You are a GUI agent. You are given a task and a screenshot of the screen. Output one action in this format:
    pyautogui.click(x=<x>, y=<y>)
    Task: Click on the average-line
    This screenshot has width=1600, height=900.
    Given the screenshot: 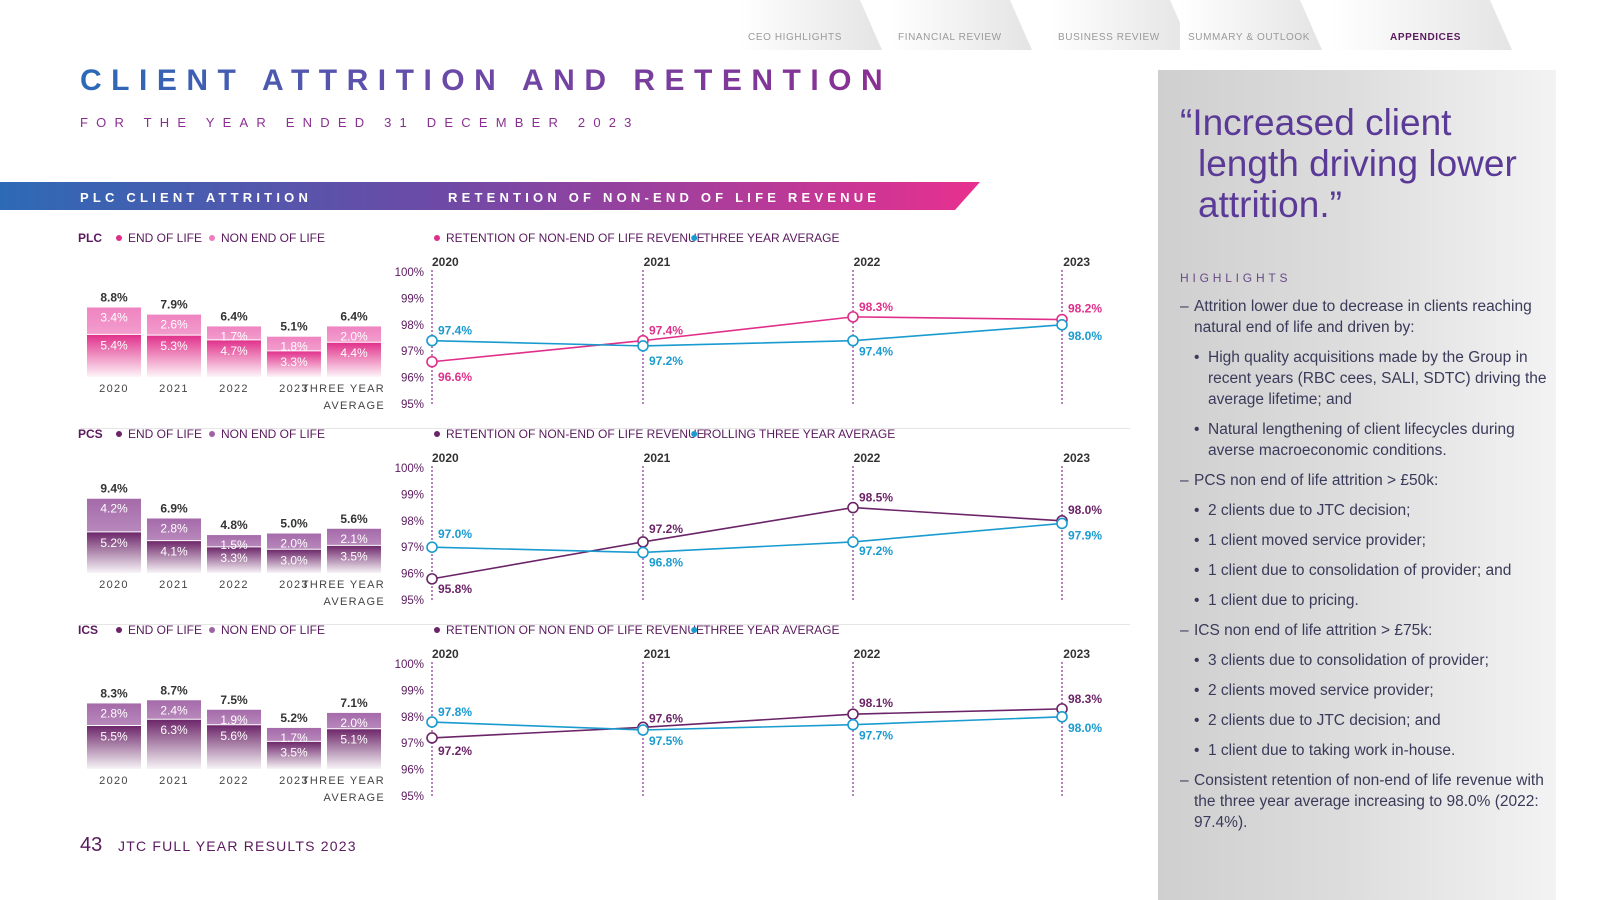 What is the action you would take?
    pyautogui.click(x=747, y=723)
    